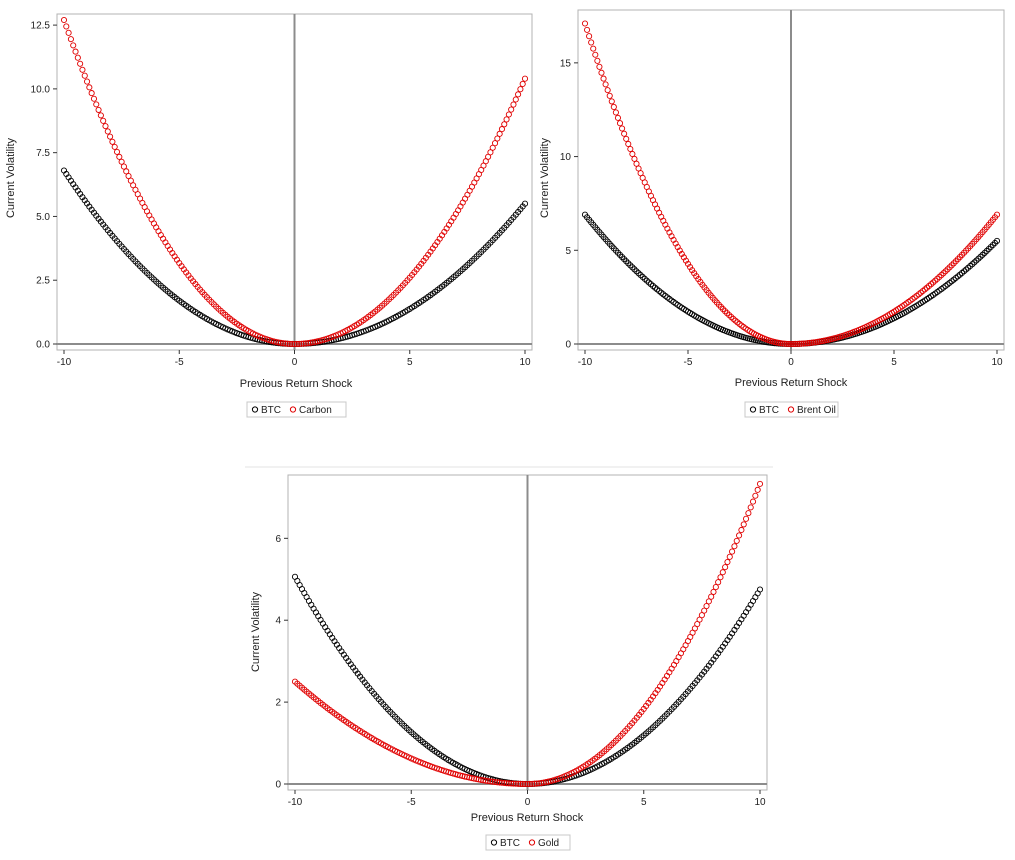  Describe the element at coordinates (278, 785) in the screenshot. I see `y-tick-label: 0` at that location.